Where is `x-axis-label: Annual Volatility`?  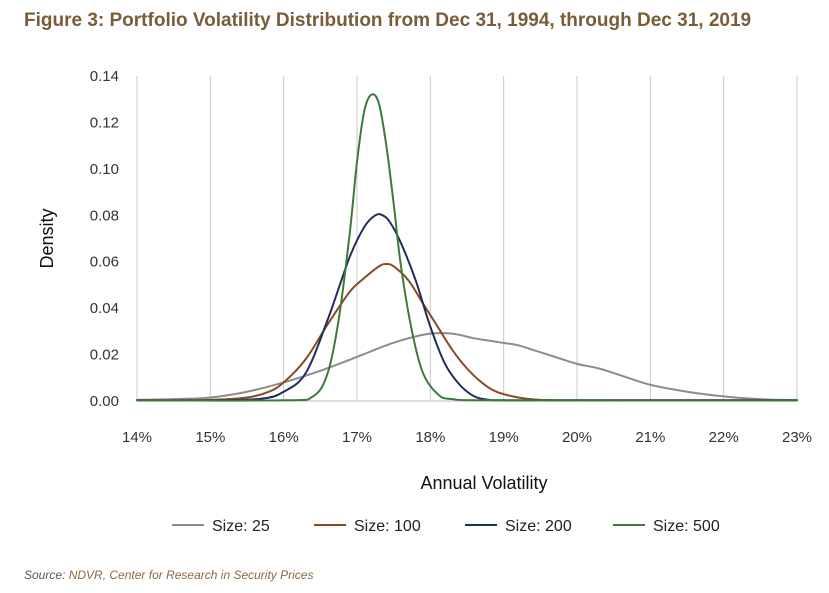
x-axis-label: Annual Volatility is located at coordinates (483, 483).